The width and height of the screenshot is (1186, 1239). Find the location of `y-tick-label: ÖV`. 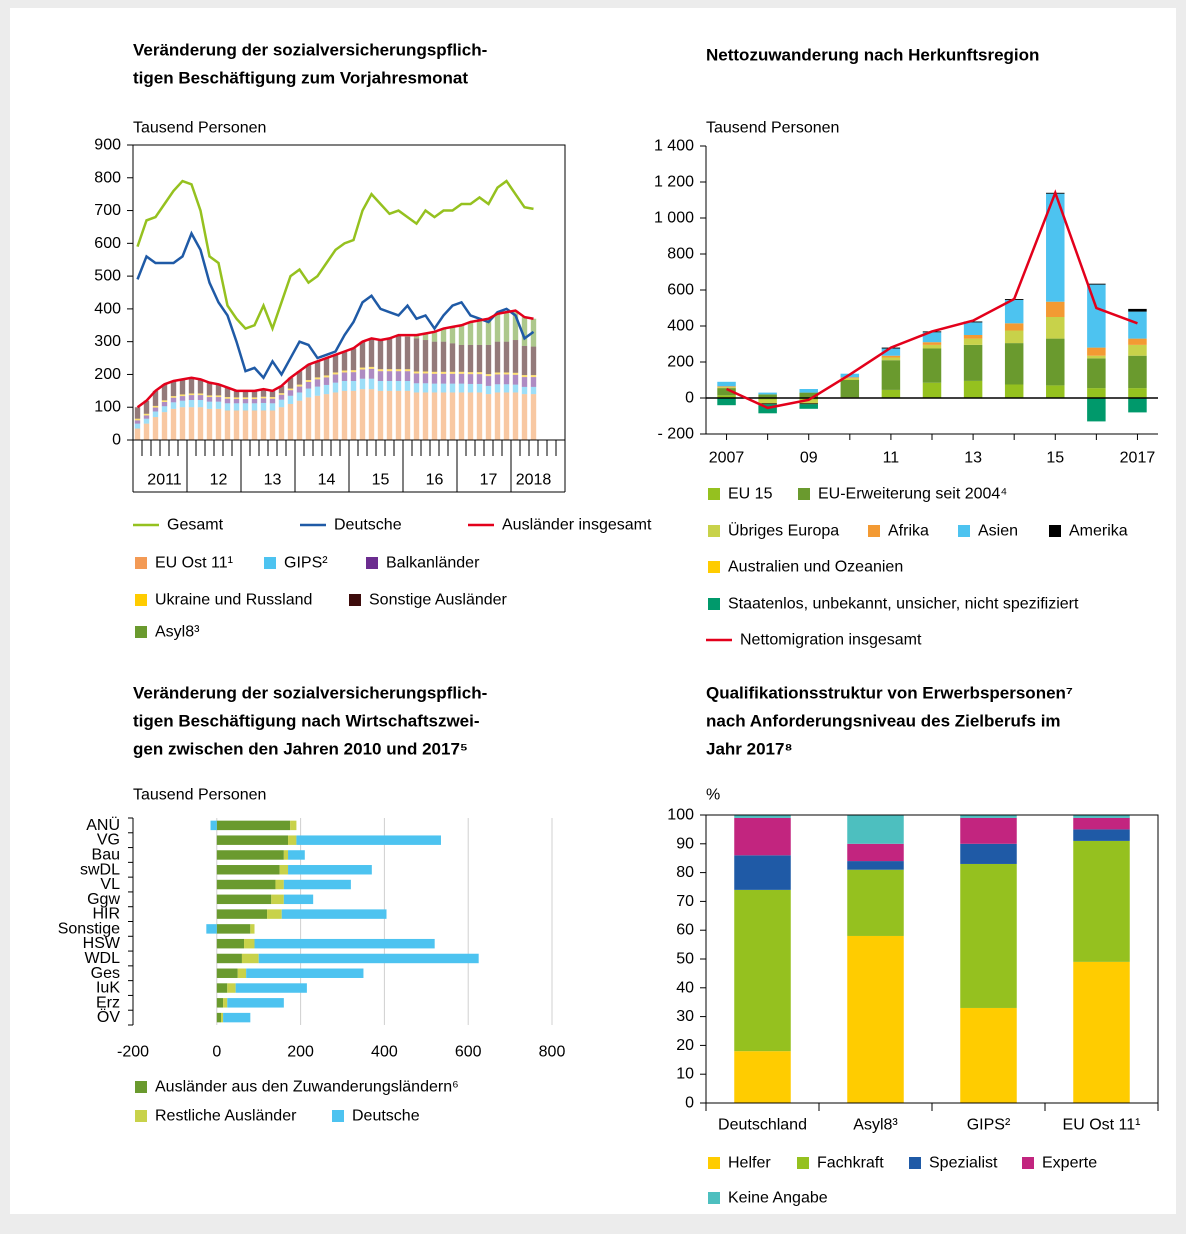

y-tick-label: ÖV is located at coordinates (108, 1017).